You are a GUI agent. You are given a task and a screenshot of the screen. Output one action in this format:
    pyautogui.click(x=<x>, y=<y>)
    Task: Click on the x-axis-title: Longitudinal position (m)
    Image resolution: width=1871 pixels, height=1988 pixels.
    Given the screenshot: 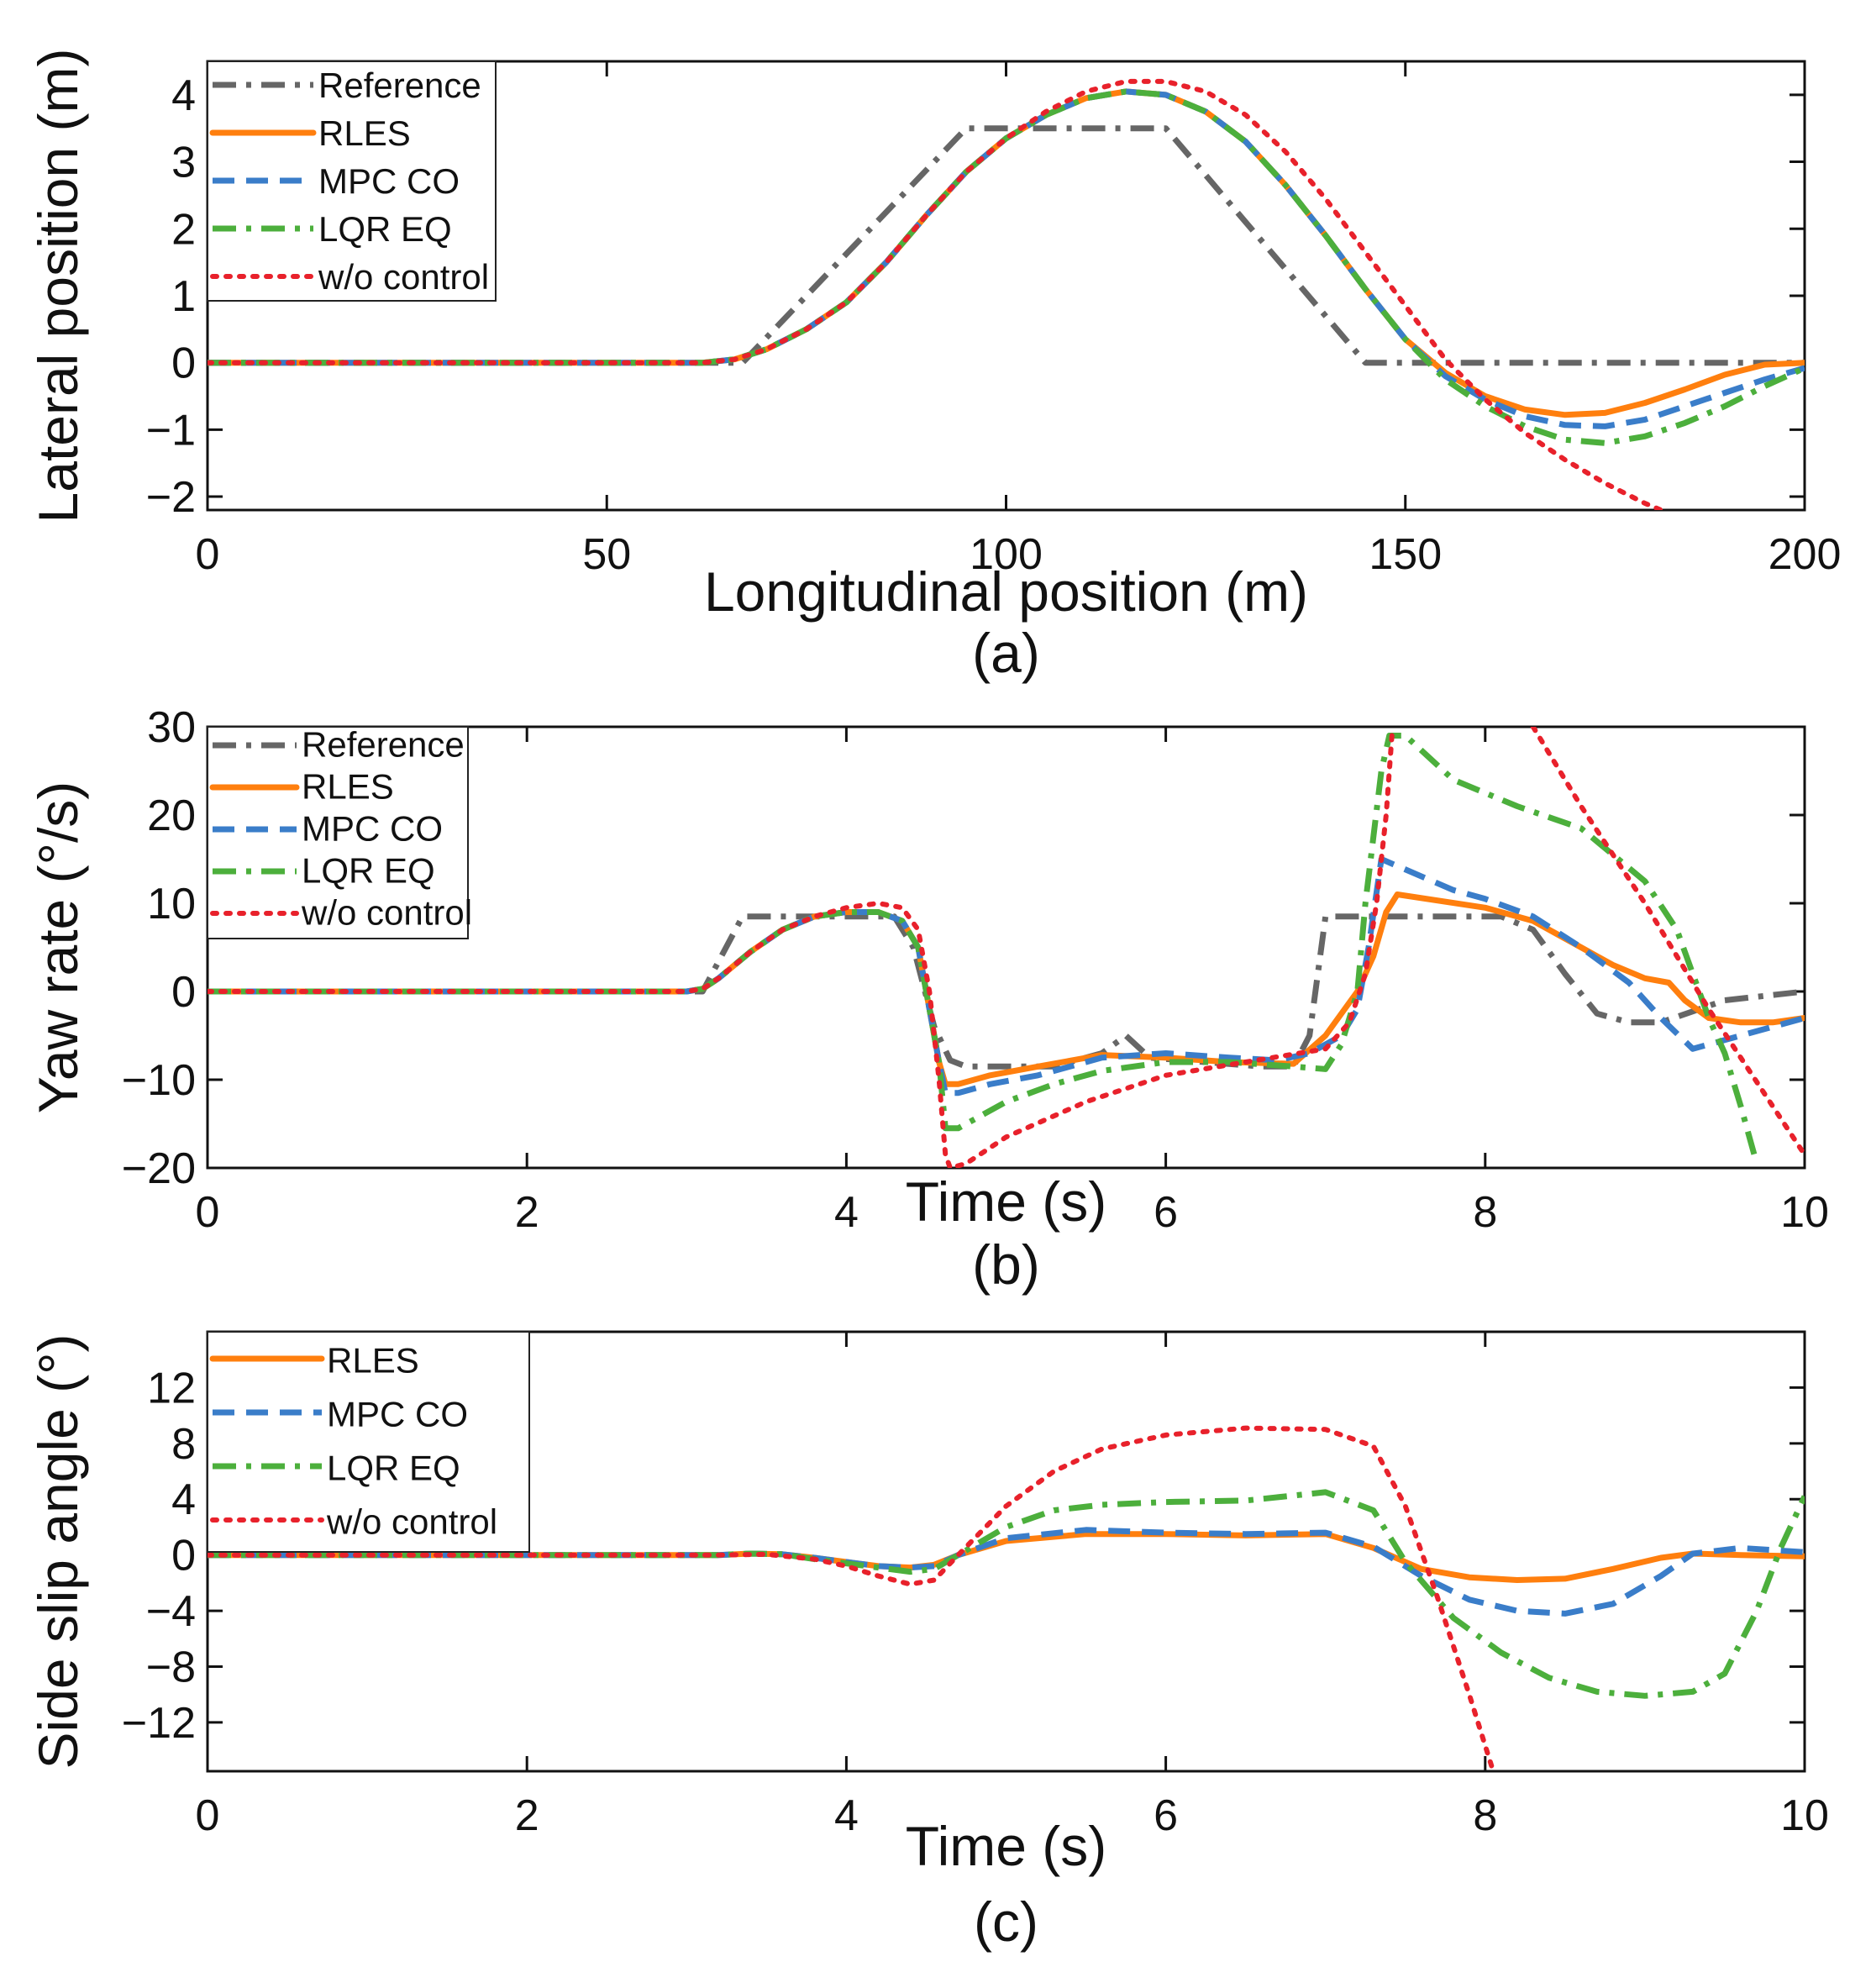 What is the action you would take?
    pyautogui.click(x=1006, y=591)
    